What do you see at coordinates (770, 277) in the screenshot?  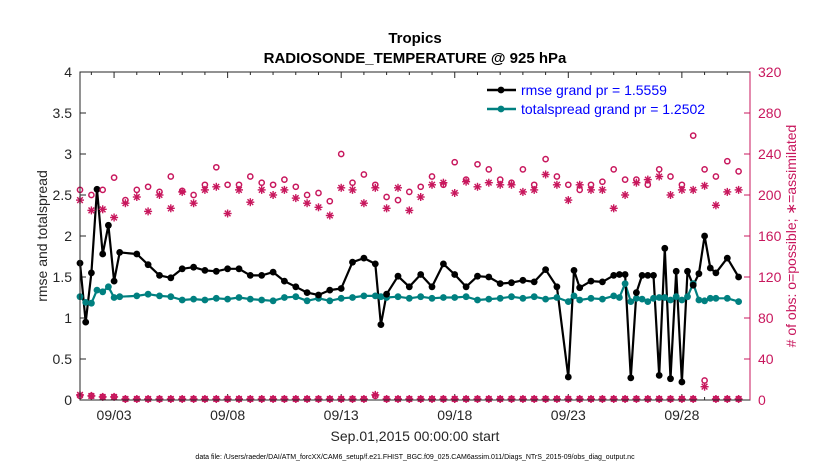 I see `y-right-tick-label: 120` at bounding box center [770, 277].